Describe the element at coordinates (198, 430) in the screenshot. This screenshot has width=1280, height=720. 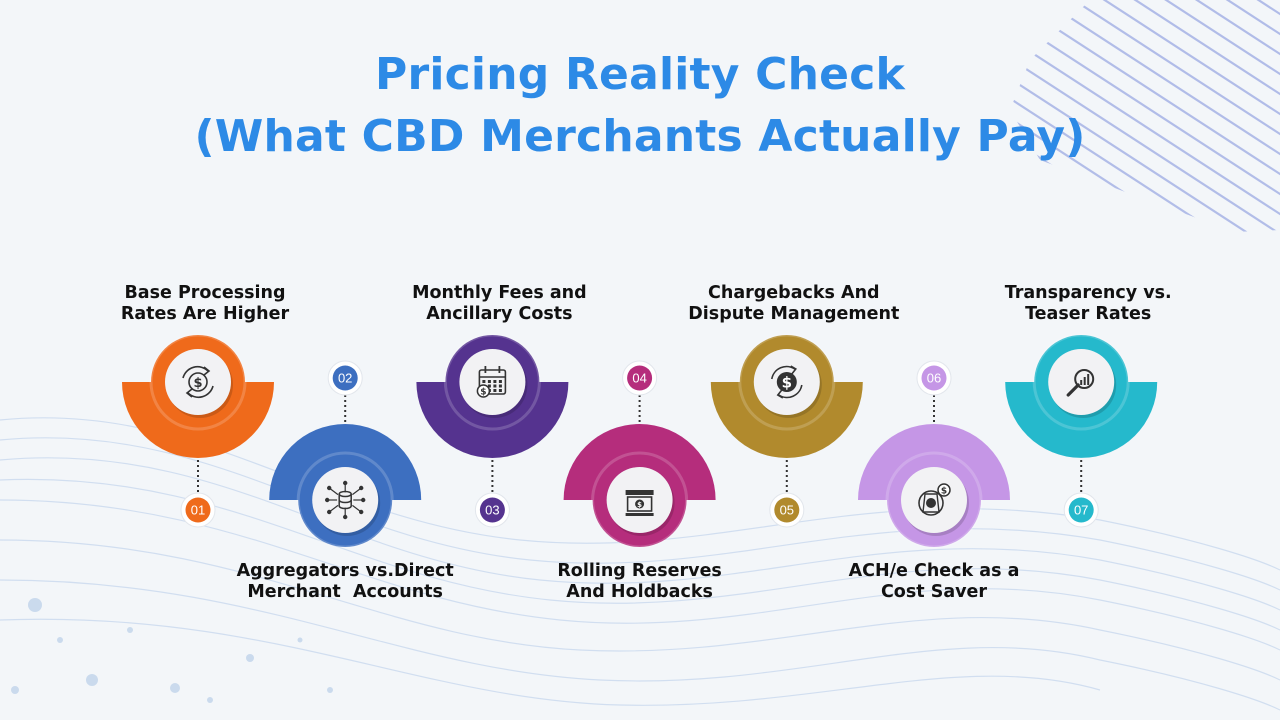
I see `step-01: $01` at that location.